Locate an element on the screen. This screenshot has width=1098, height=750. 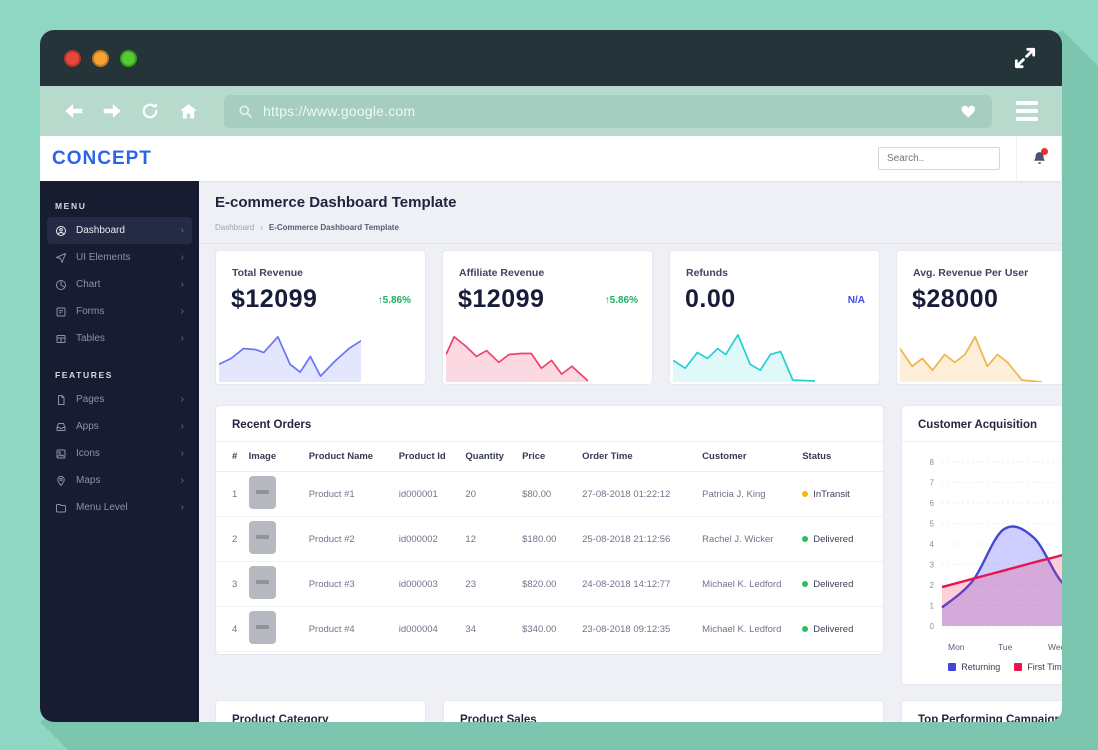
refresh-icon is located at coordinates (150, 111).